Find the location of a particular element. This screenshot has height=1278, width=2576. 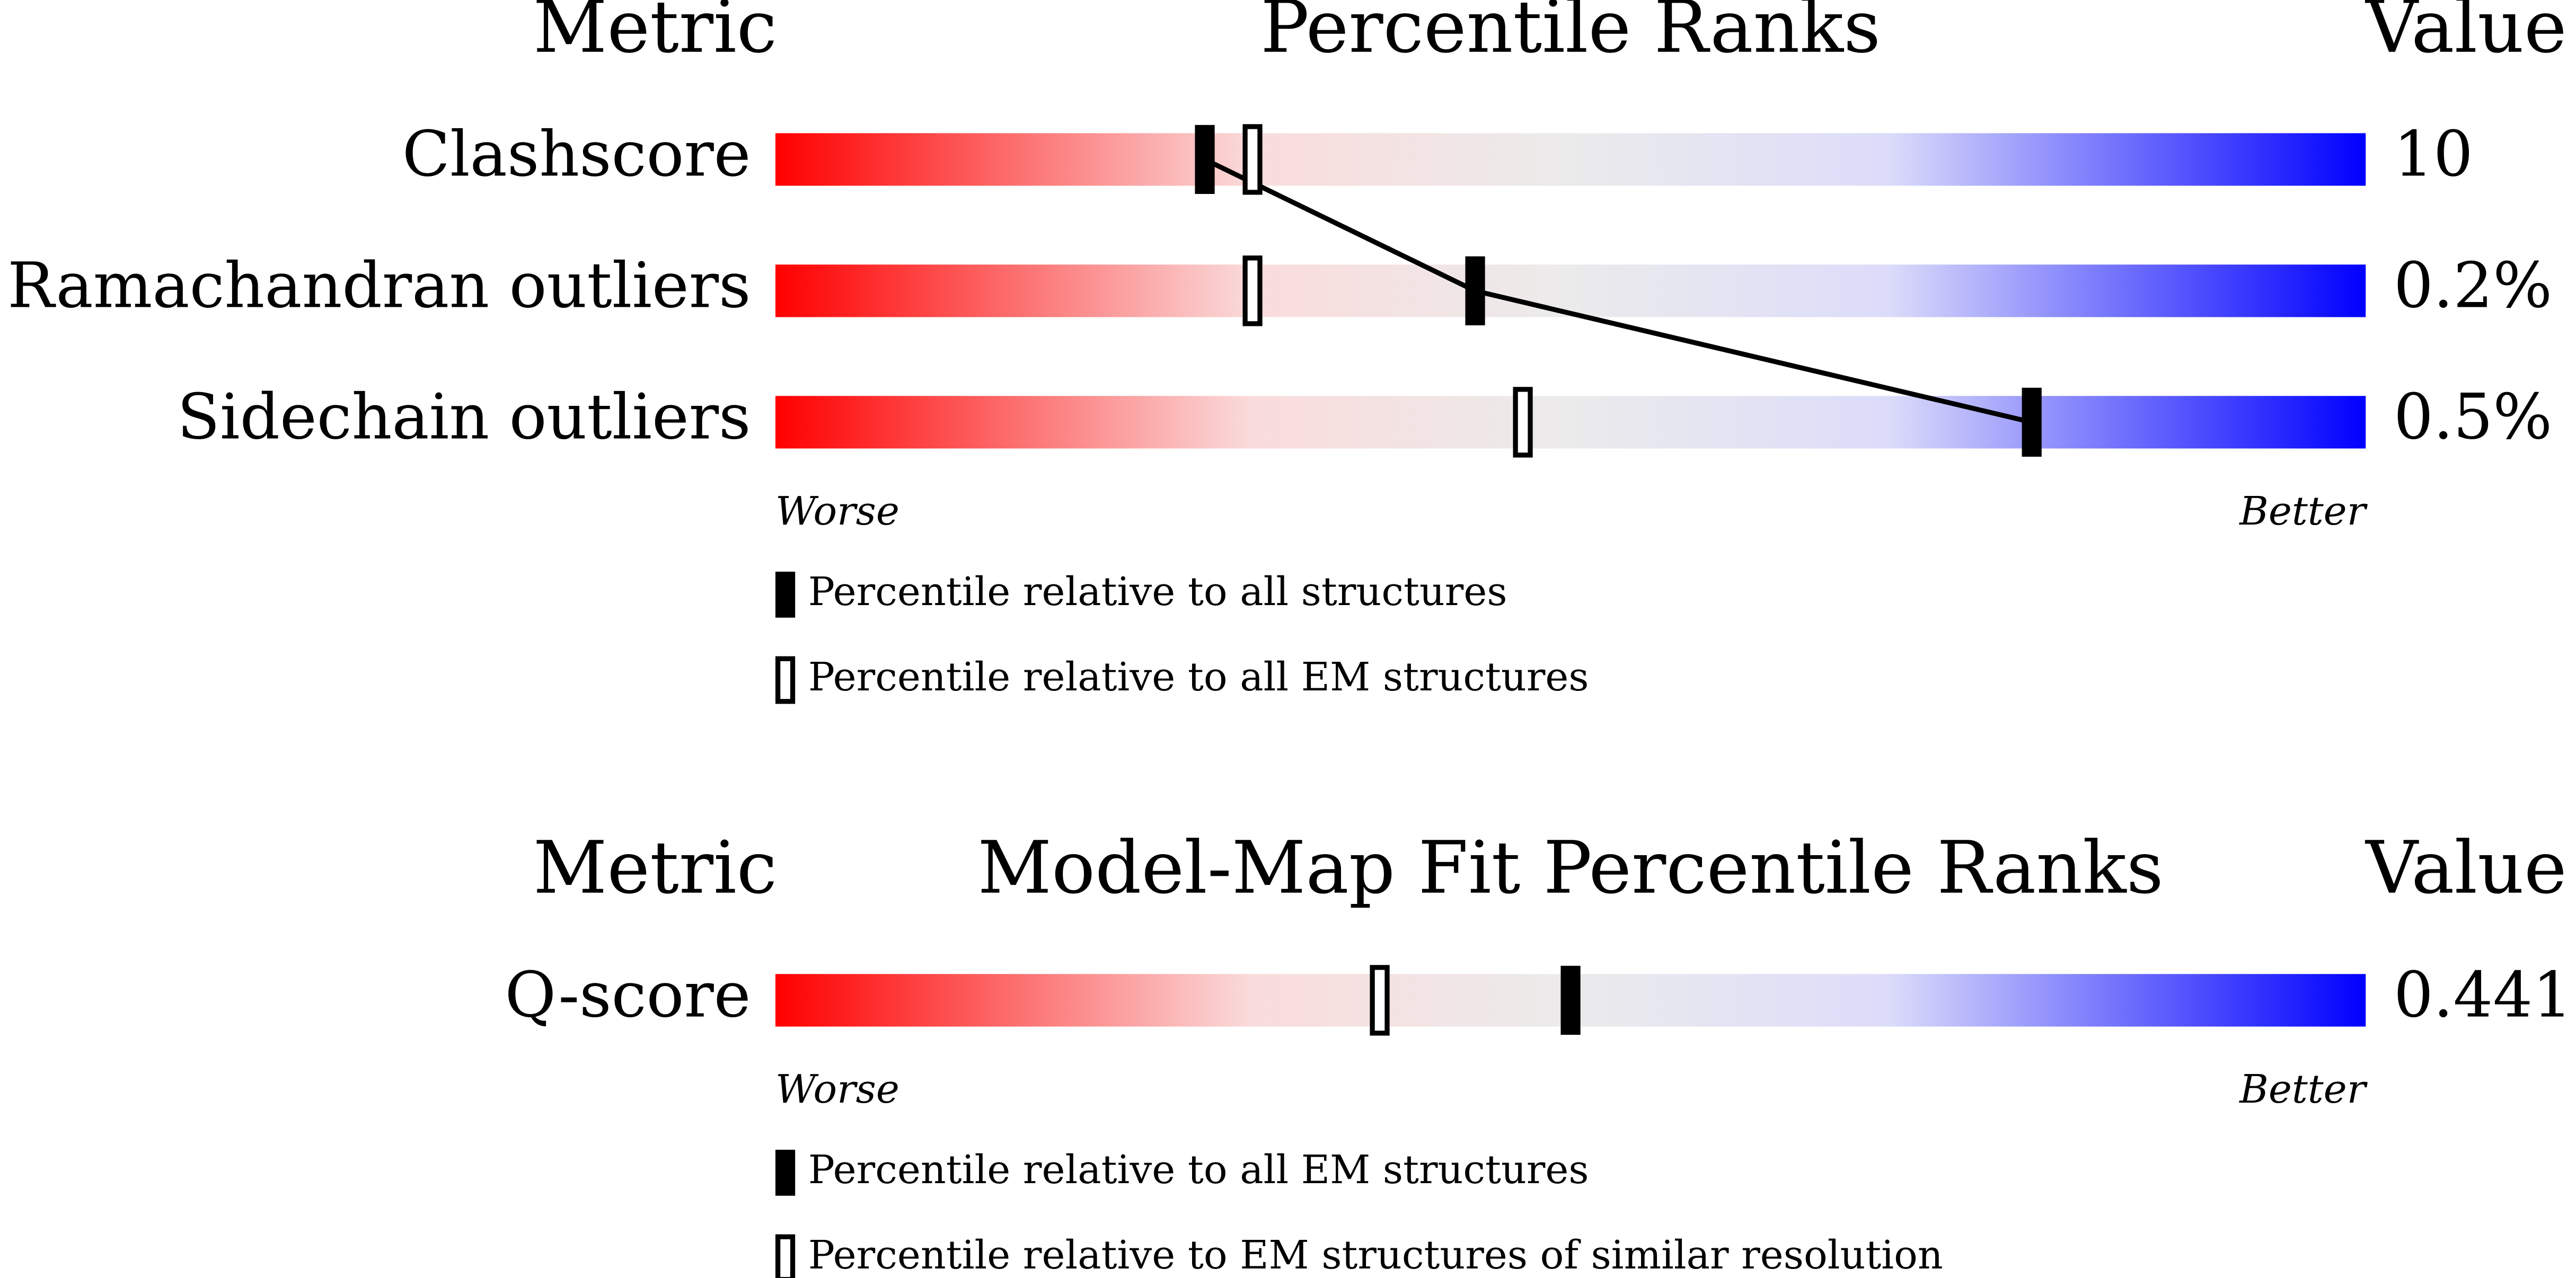

metric-label: Ramachandran outliers is located at coordinates (379, 285).